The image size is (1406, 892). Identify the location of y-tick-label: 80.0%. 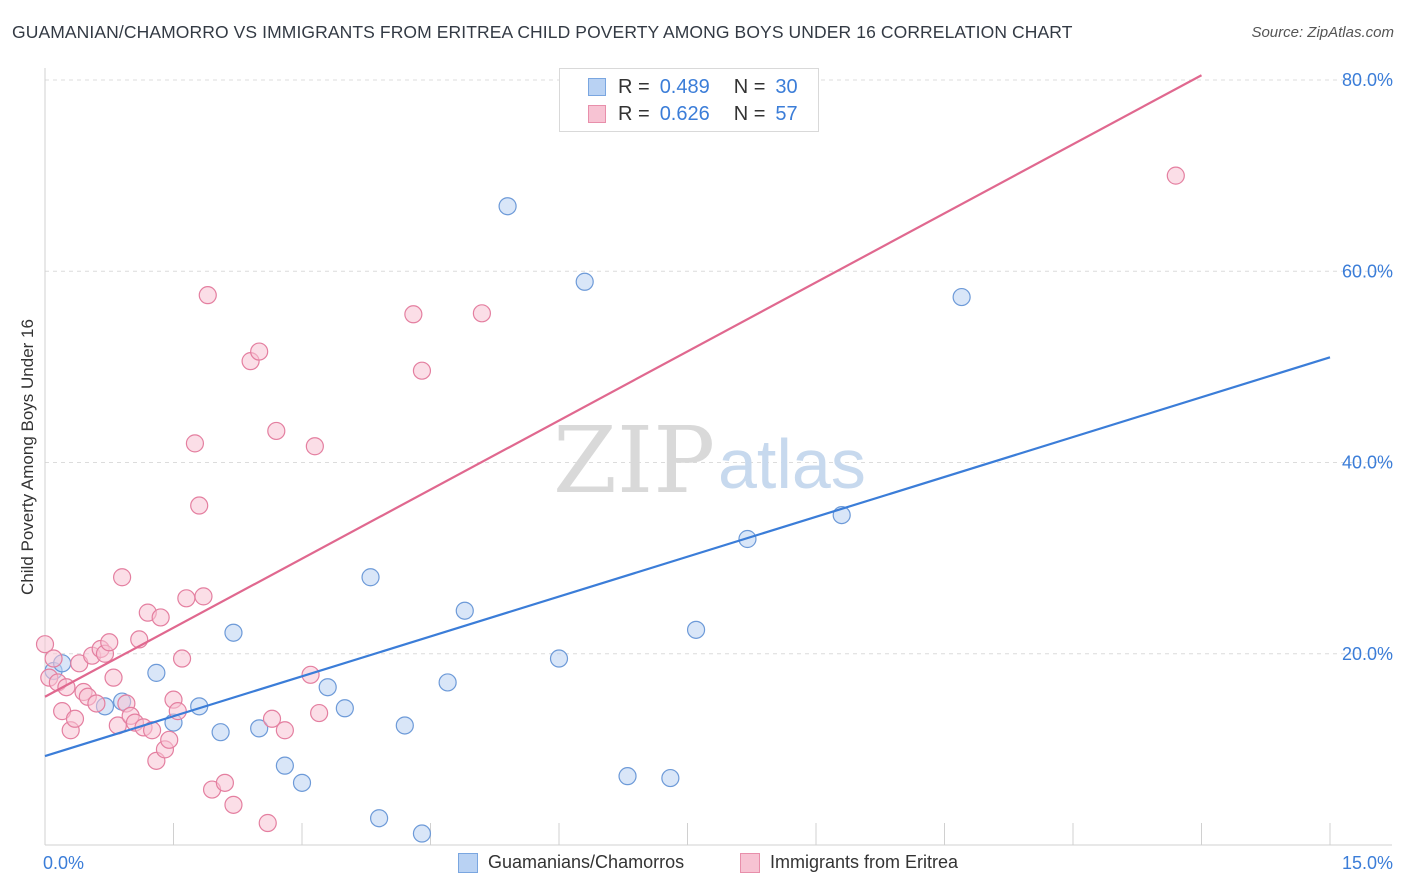
(1367, 80).